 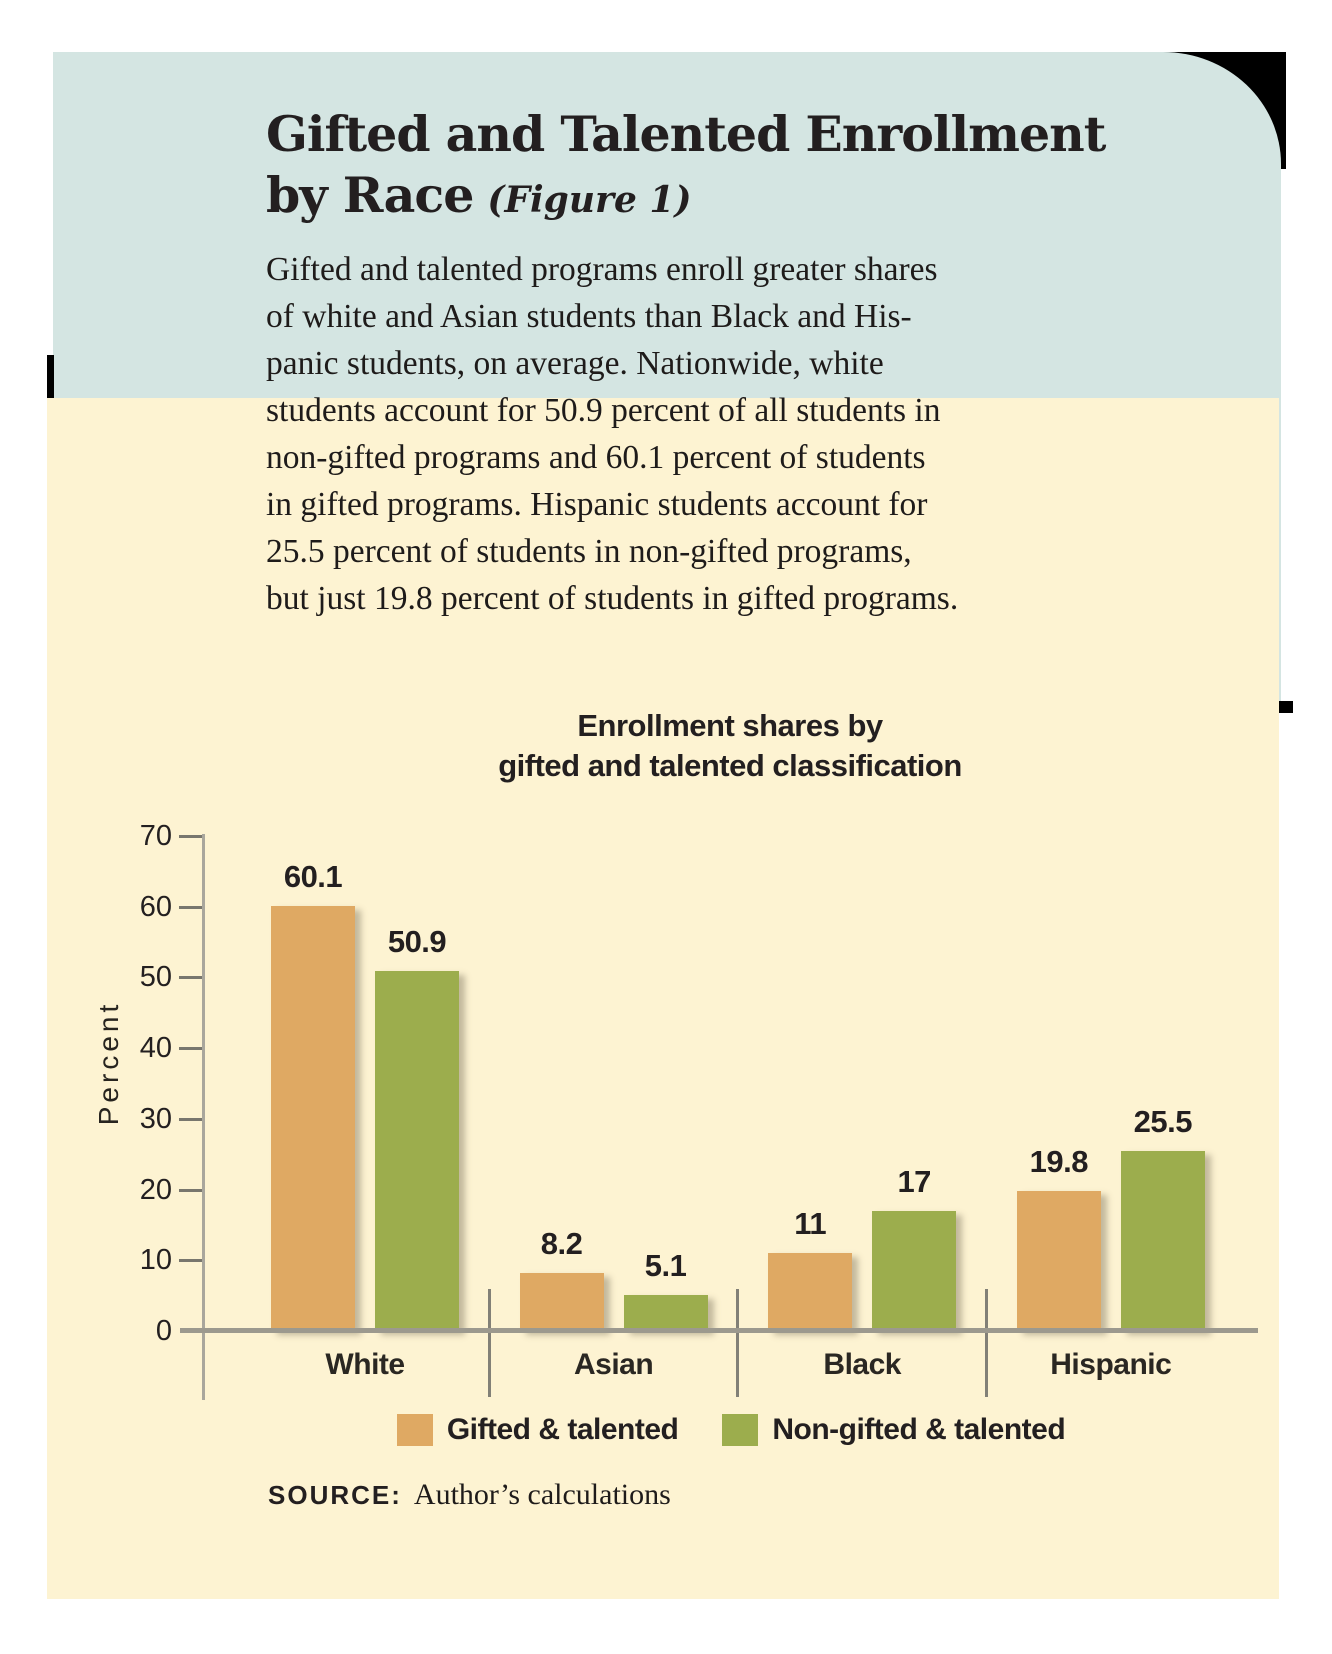 What do you see at coordinates (810, 1224) in the screenshot?
I see `bar-value-label: 11` at bounding box center [810, 1224].